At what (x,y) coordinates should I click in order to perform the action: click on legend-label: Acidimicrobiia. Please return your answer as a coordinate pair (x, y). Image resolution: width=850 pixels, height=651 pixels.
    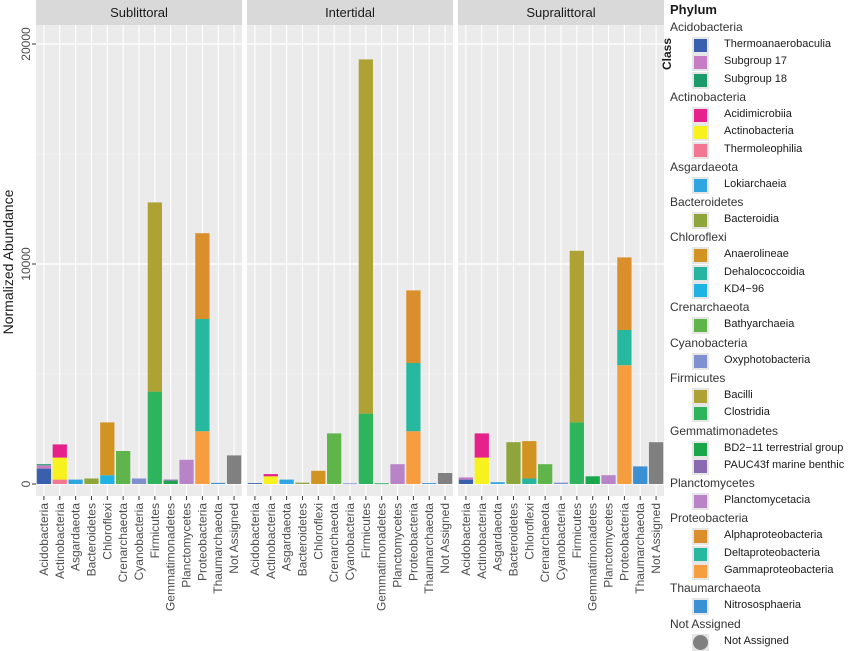
    Looking at the image, I should click on (758, 113).